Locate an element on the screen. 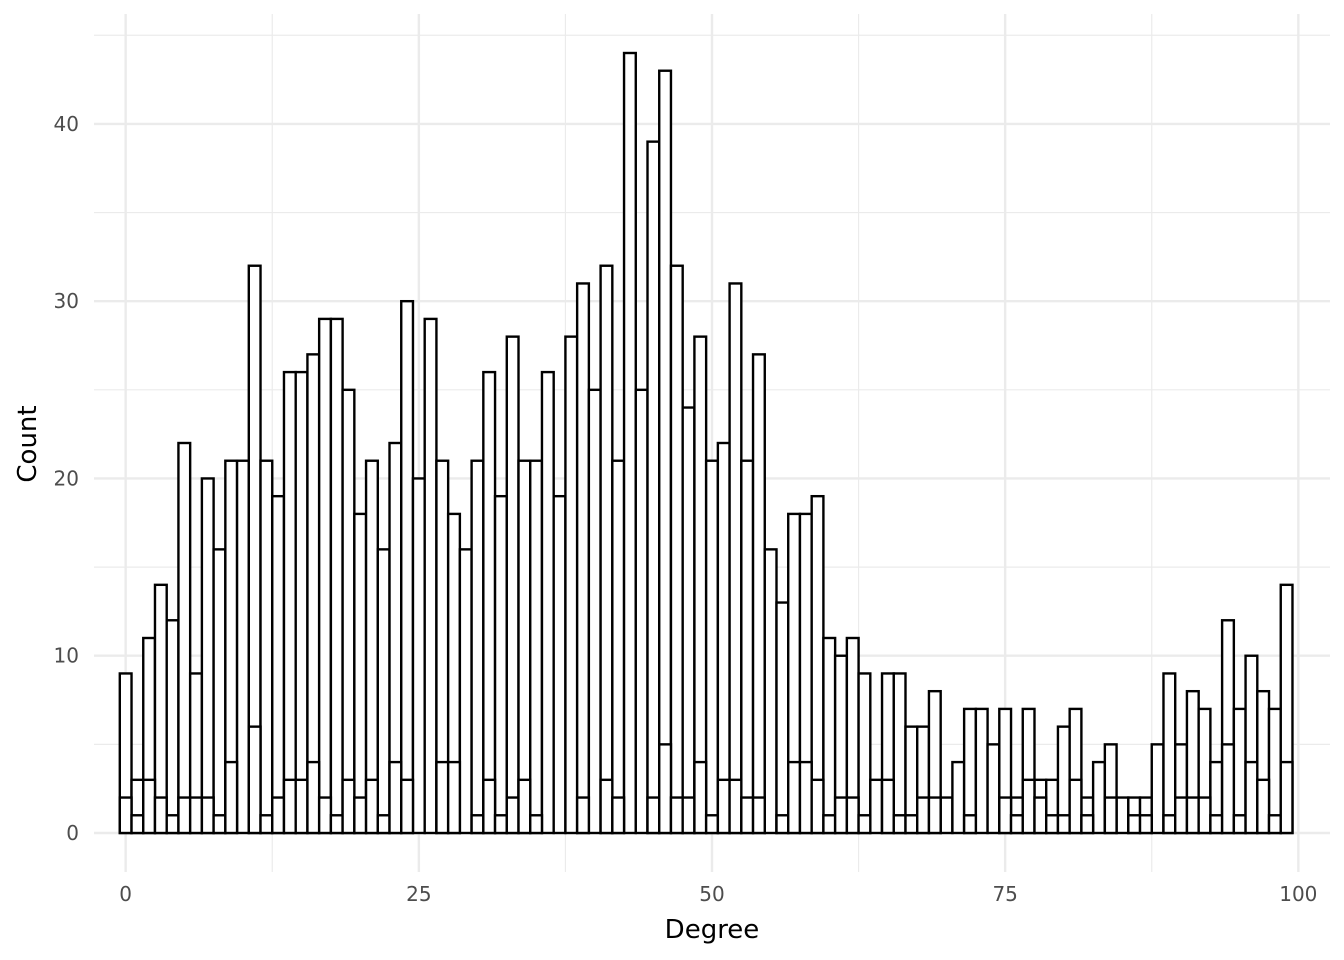 The image size is (1344, 960). x-axis-tick-labels: 0 25 50 75 100 is located at coordinates (718, 894).